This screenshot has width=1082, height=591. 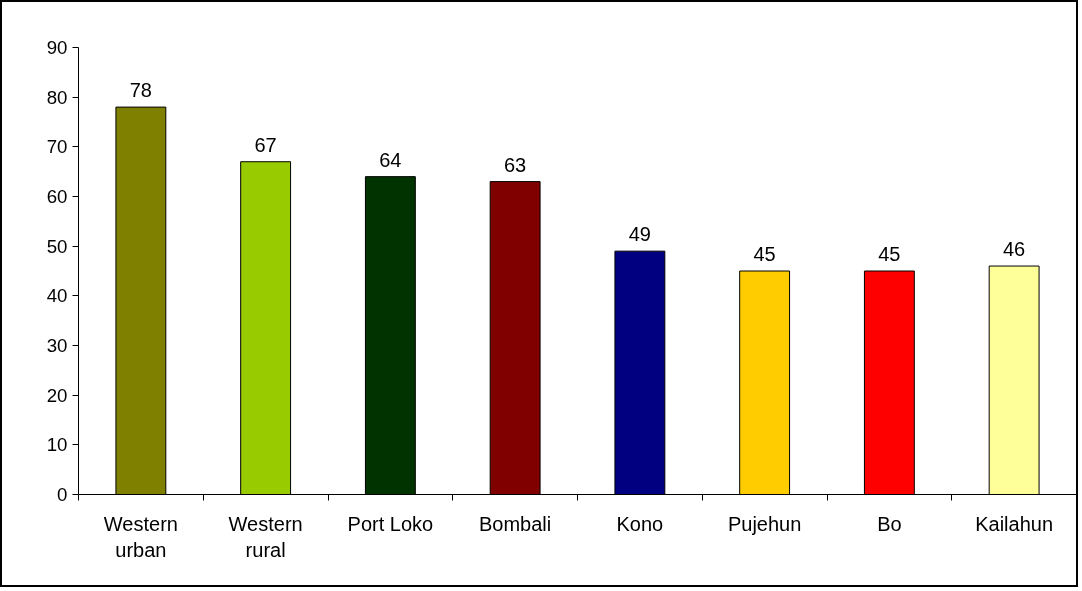 I want to click on data-label: 67, so click(x=265, y=144).